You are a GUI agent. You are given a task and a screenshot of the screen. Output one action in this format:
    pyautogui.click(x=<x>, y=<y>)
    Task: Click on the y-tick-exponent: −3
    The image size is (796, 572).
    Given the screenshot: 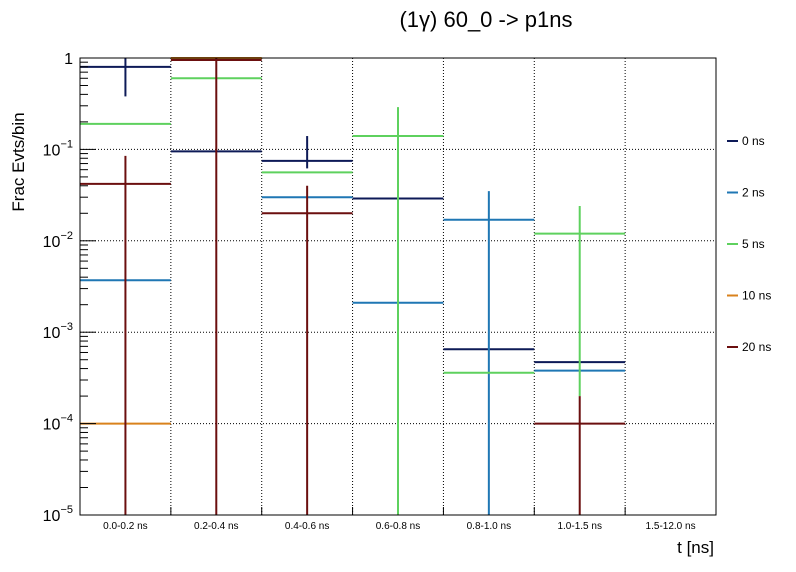 What is the action you would take?
    pyautogui.click(x=66, y=327)
    